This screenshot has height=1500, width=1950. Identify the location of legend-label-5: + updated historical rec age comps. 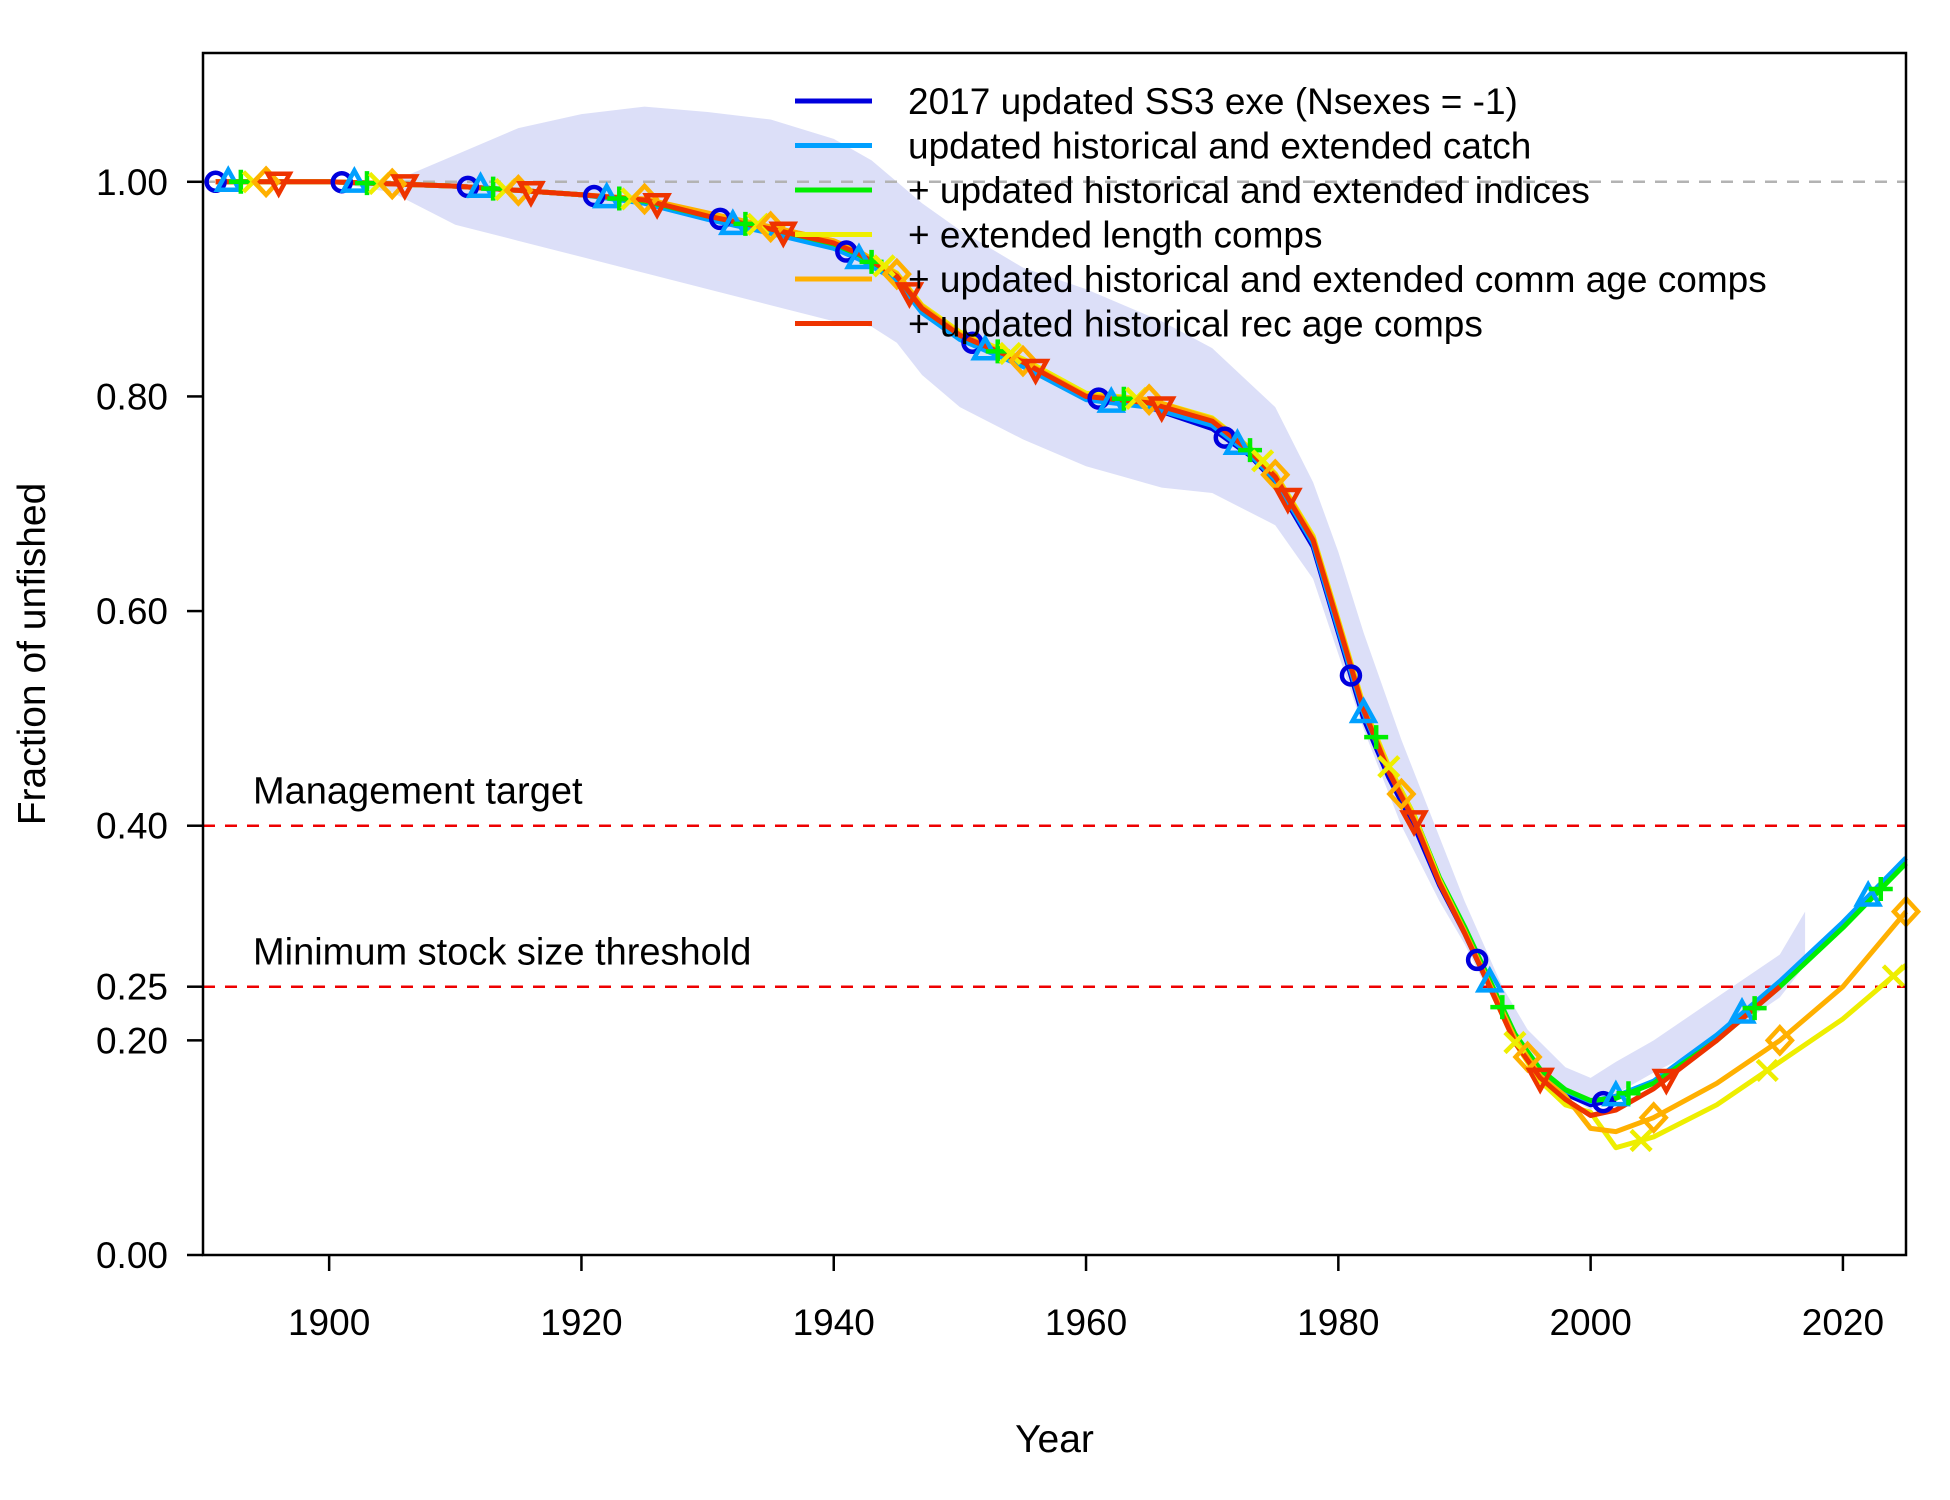
(1195, 324).